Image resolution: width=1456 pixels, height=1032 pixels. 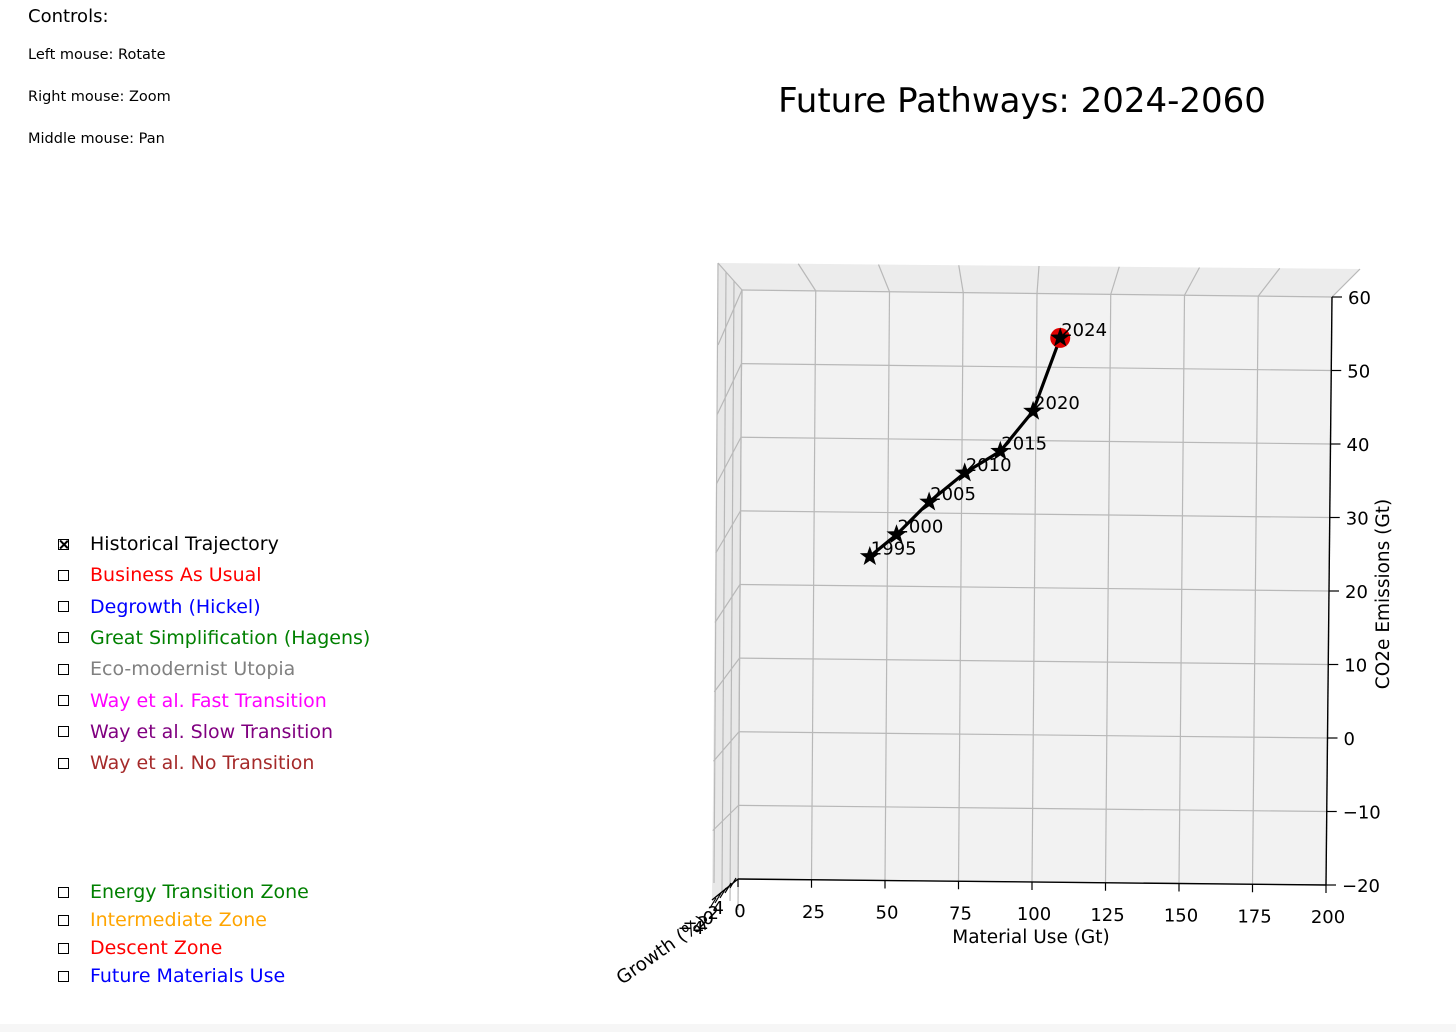 What do you see at coordinates (953, 494) in the screenshot?
I see `data-point-label: 2005` at bounding box center [953, 494].